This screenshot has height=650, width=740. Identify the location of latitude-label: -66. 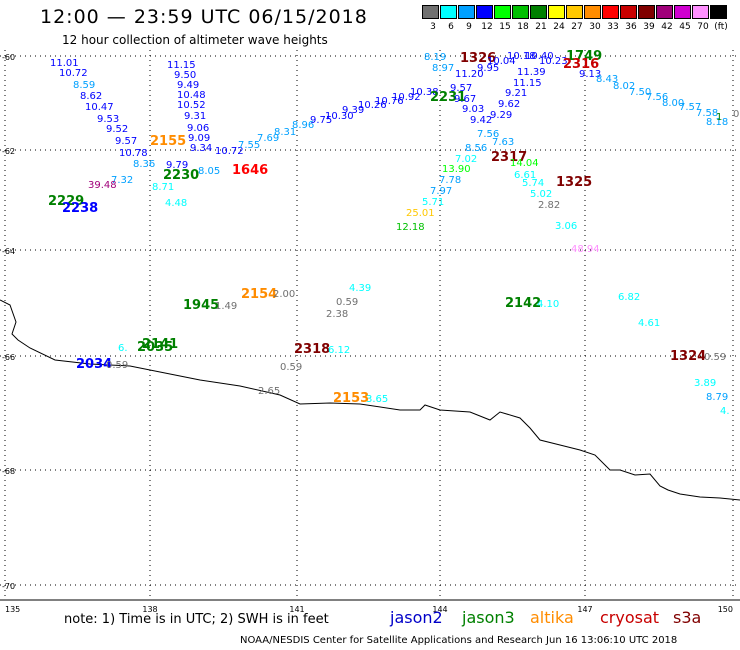
(8, 357).